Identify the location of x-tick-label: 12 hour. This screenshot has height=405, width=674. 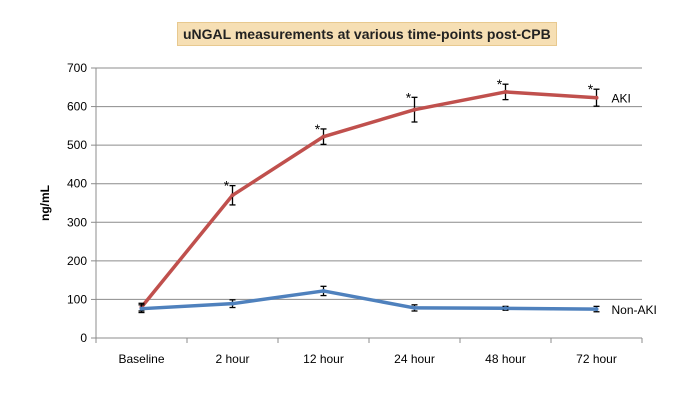
(323, 359).